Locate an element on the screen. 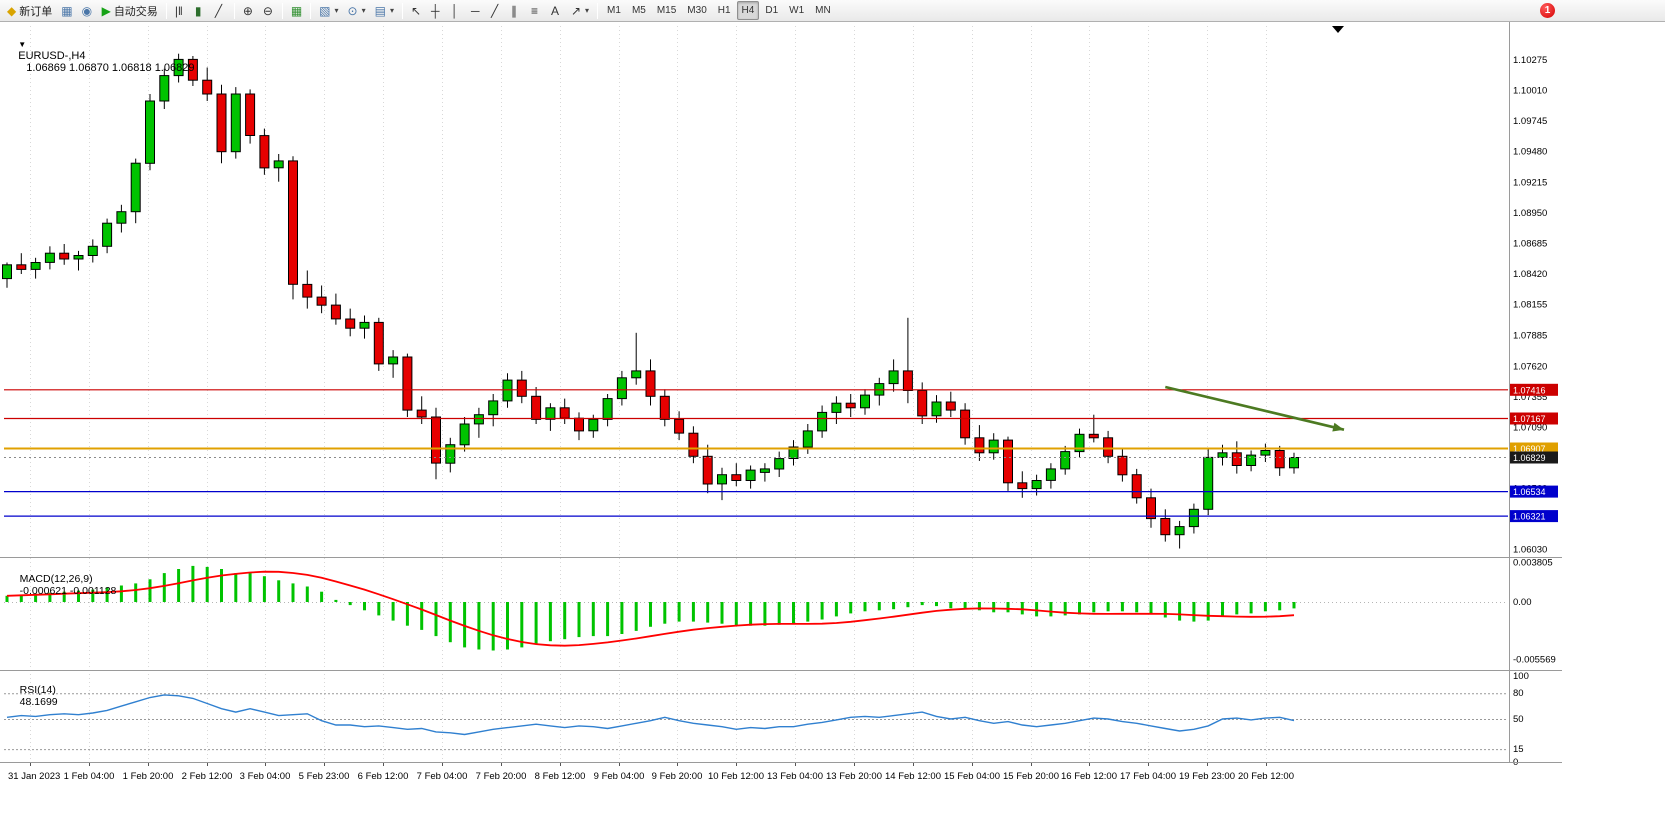  equidistant-channel-icon: ∥ is located at coordinates (513, 10).